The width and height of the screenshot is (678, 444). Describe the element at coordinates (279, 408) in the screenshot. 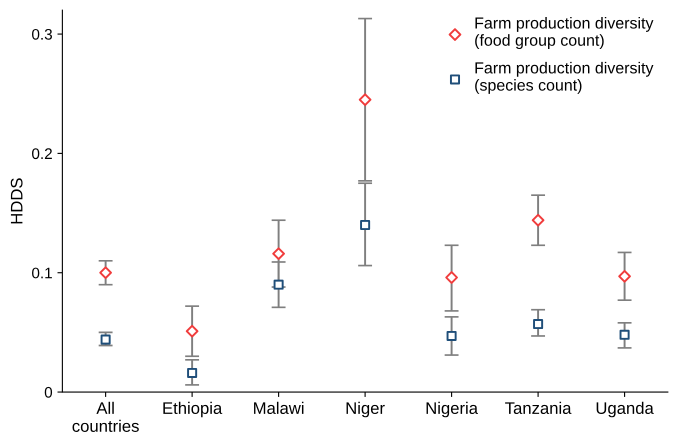

I see `x-tick-label: Malawi` at that location.